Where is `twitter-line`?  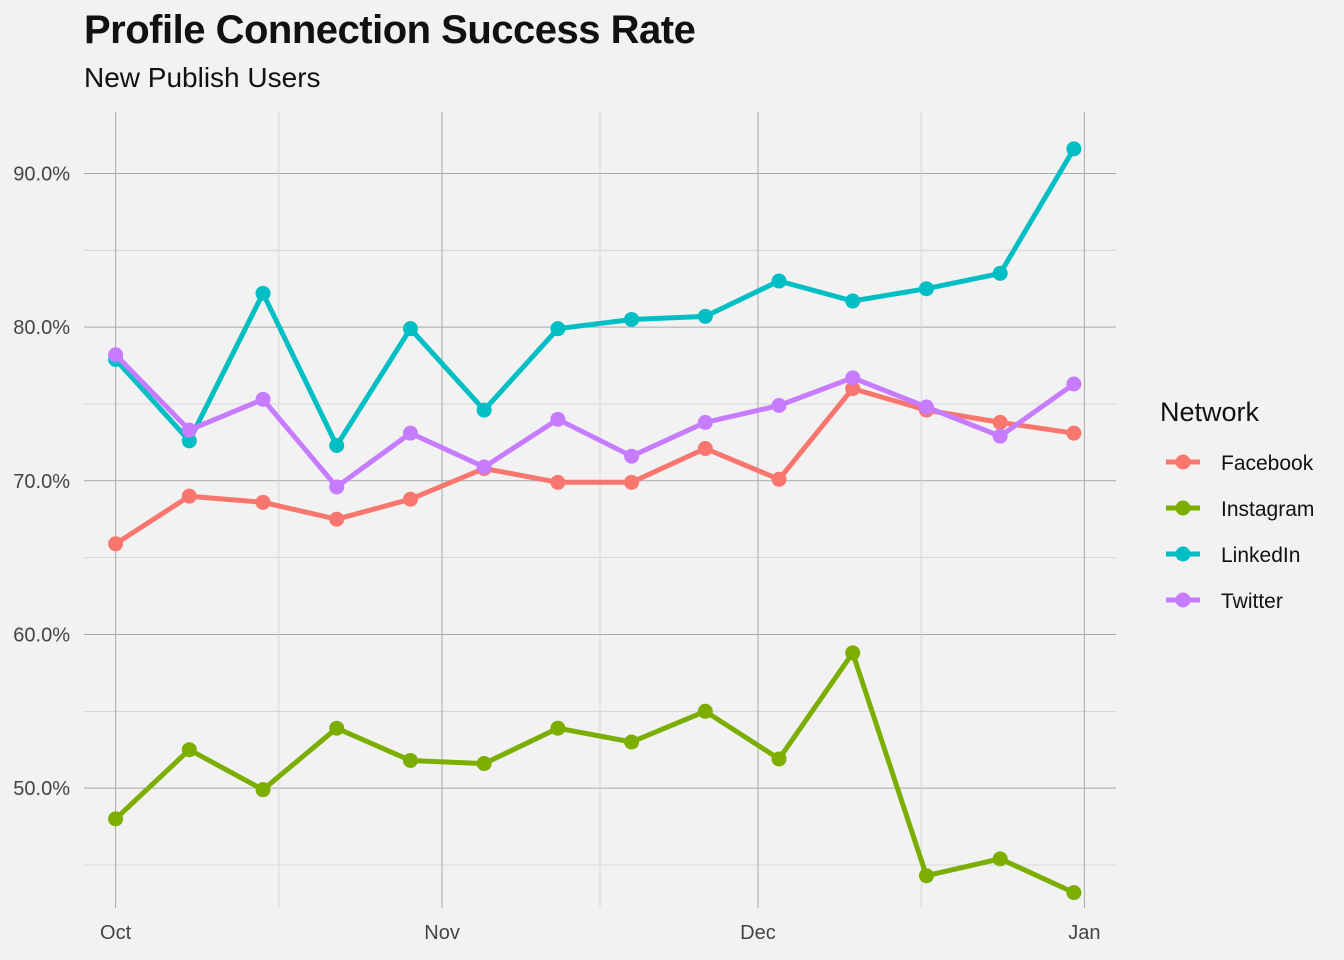
twitter-line is located at coordinates (595, 421).